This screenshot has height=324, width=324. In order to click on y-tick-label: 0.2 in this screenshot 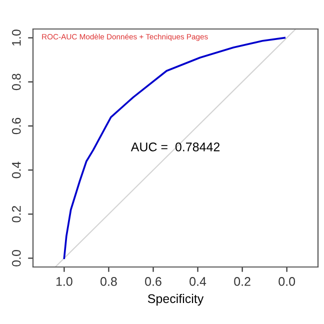, I will do `click(16, 214)`.